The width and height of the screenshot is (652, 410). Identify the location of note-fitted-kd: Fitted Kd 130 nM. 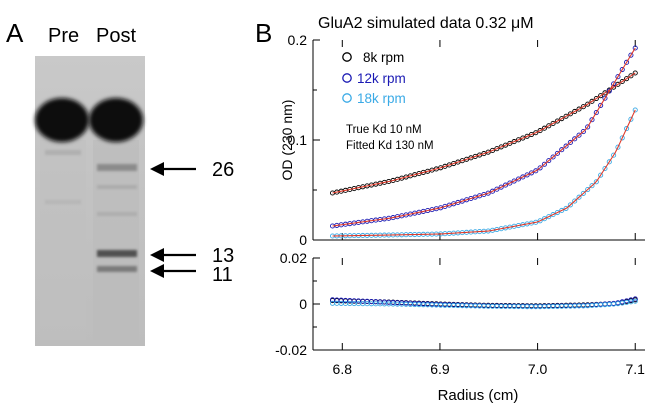
(390, 146).